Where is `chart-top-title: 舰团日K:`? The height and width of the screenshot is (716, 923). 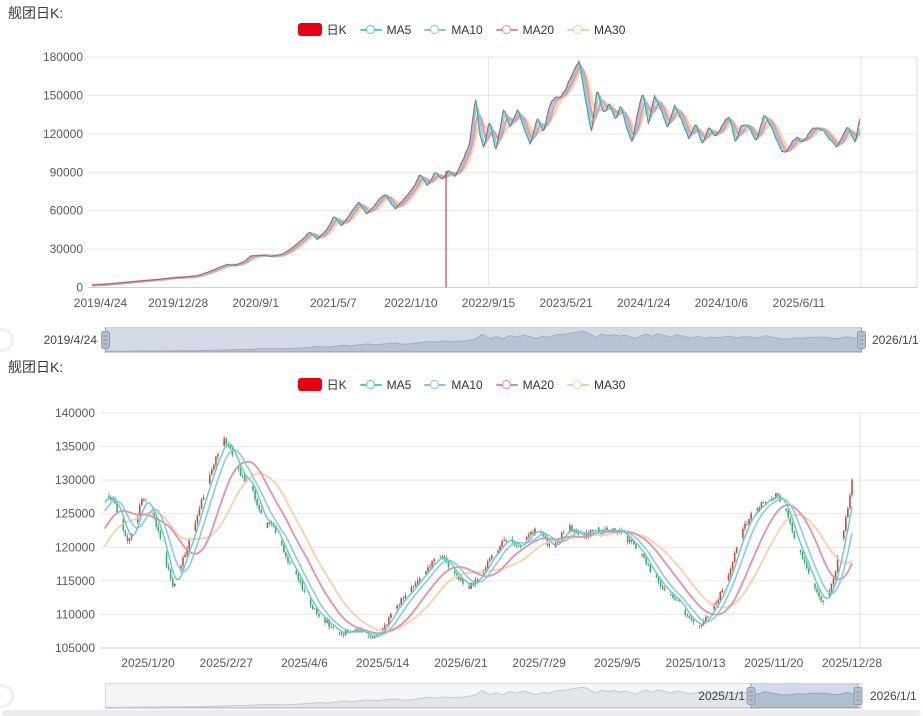 chart-top-title: 舰团日K: is located at coordinates (36, 13).